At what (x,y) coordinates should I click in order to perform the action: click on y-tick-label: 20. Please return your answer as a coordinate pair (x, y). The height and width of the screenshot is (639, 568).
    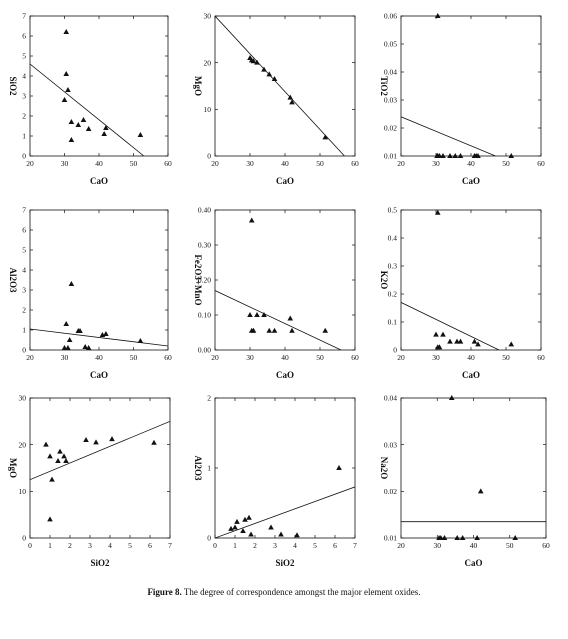
    Looking at the image, I should click on (208, 62).